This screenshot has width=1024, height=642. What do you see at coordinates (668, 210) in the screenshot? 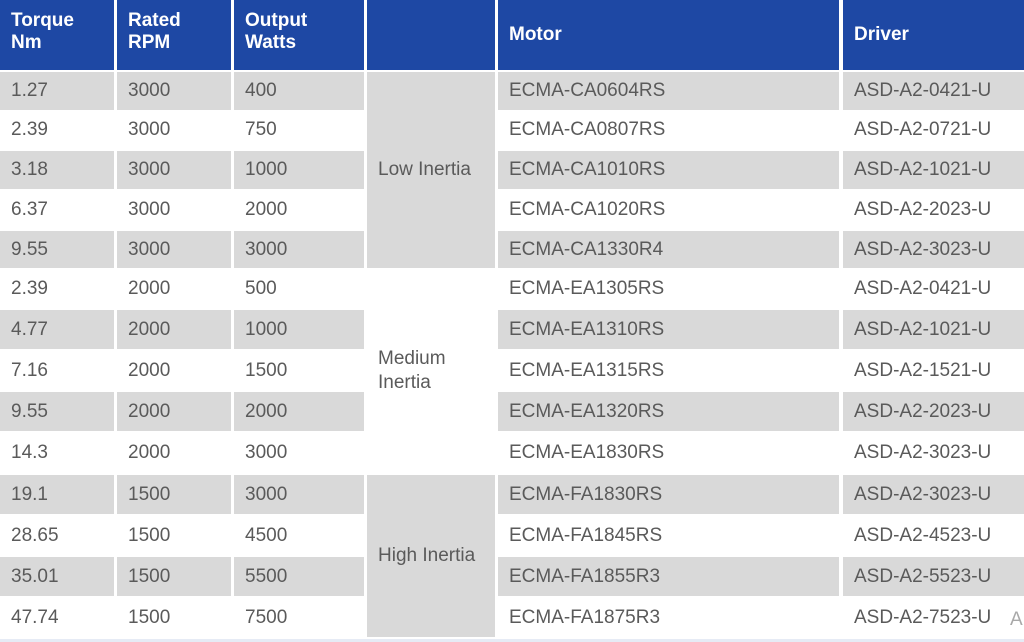
I see `motor-cell: ECMA-CA1020RS` at bounding box center [668, 210].